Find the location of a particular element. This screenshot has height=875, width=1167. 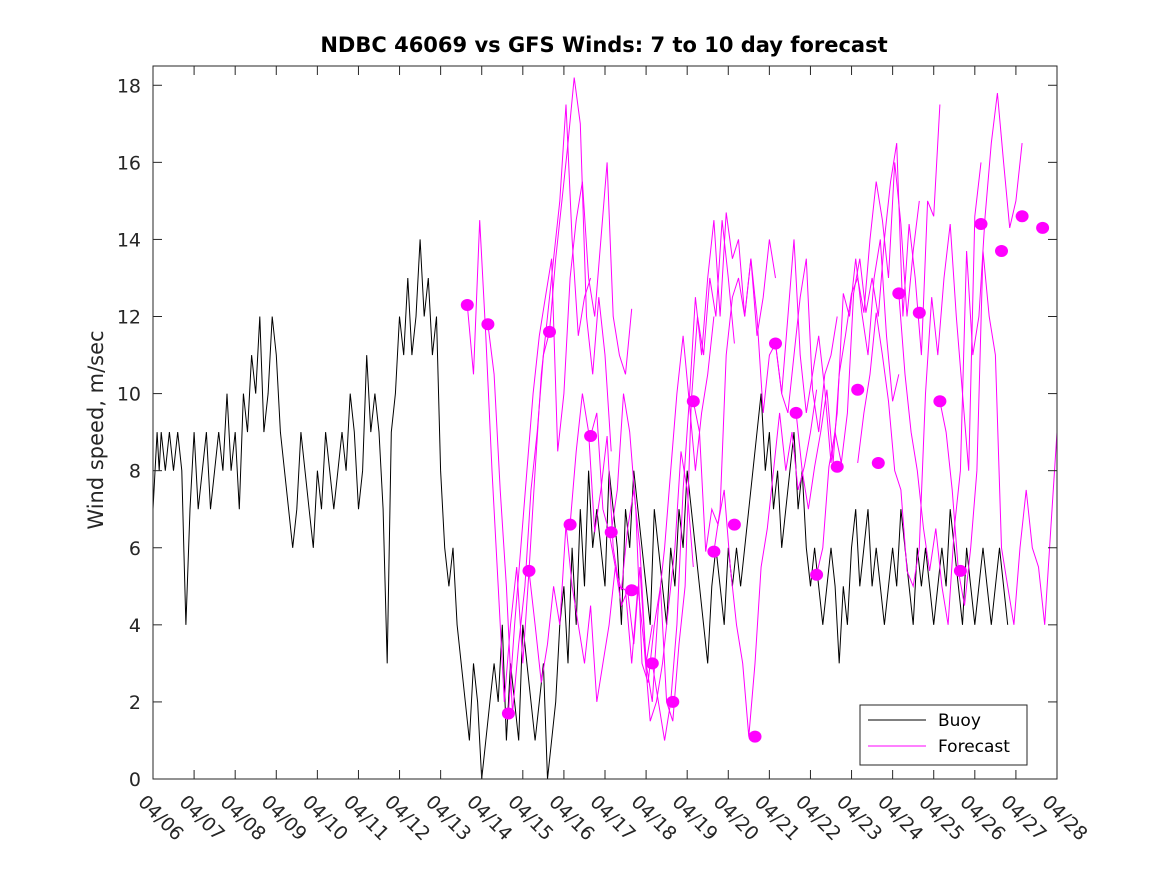

y-tick-label: 10 is located at coordinates (129, 395).